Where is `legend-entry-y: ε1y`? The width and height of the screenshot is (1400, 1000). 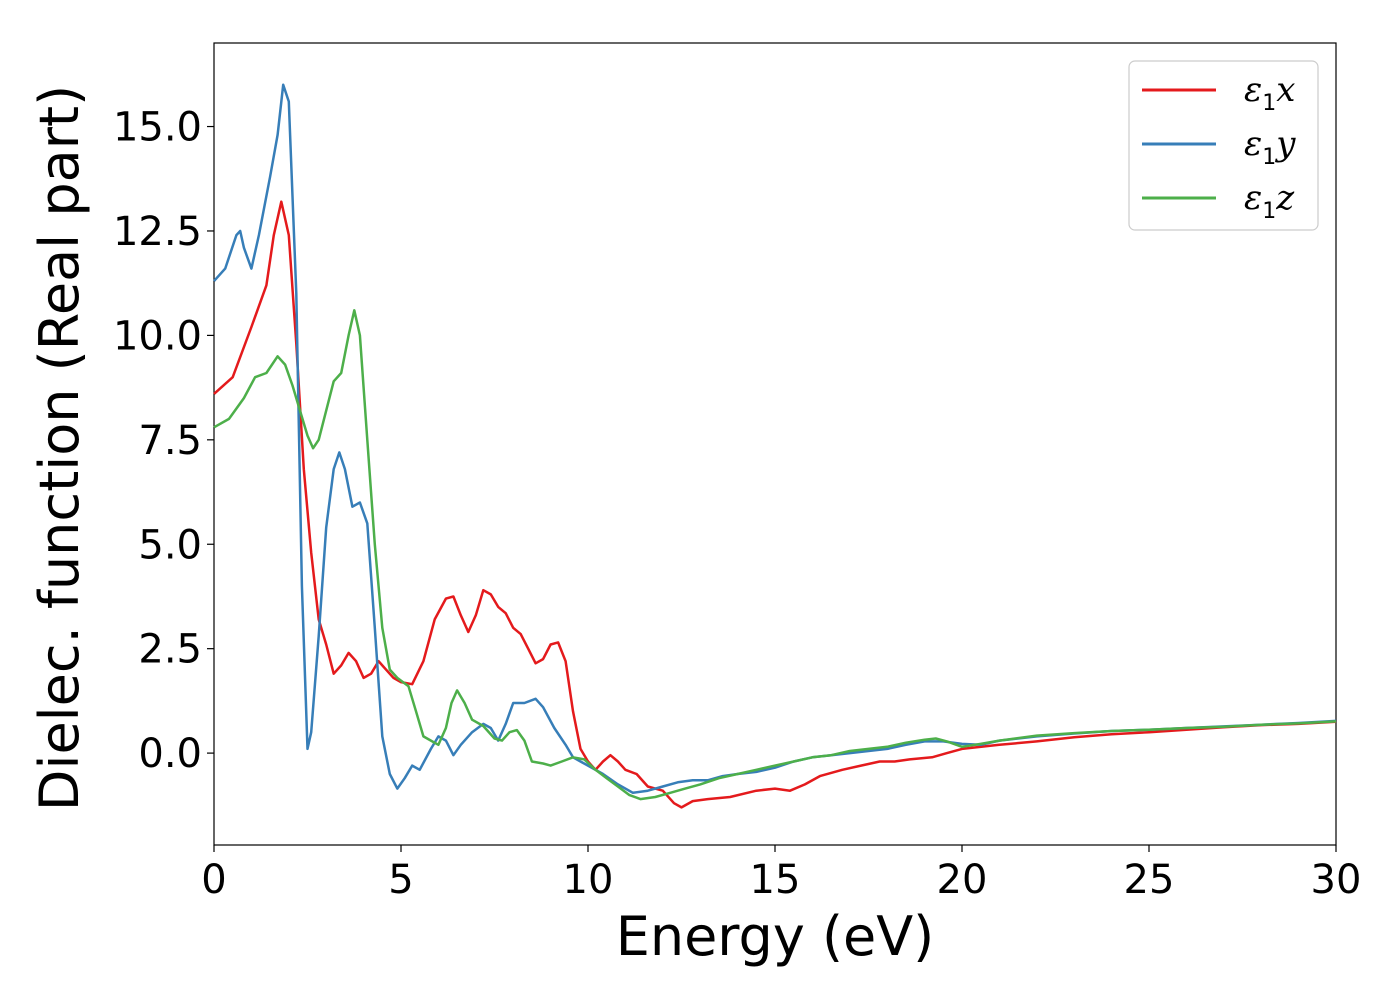 legend-entry-y: ε1y is located at coordinates (1219, 147).